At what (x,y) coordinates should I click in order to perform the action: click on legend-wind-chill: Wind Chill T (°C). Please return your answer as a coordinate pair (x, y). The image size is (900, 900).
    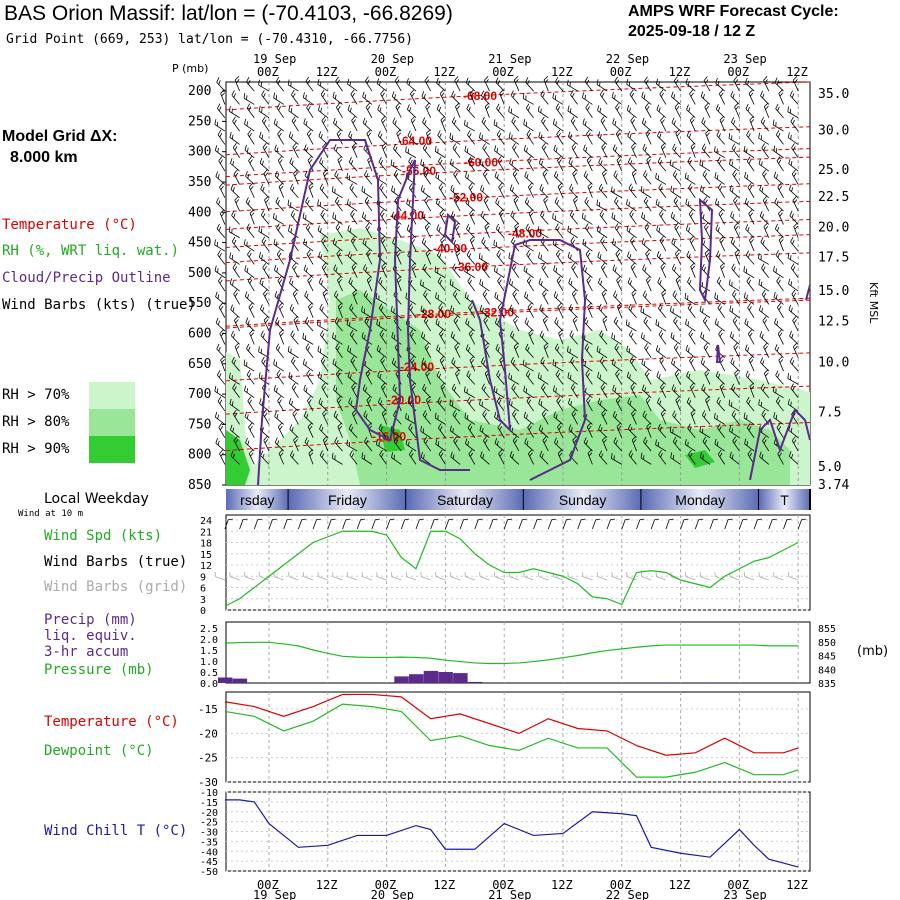
    Looking at the image, I should click on (116, 831).